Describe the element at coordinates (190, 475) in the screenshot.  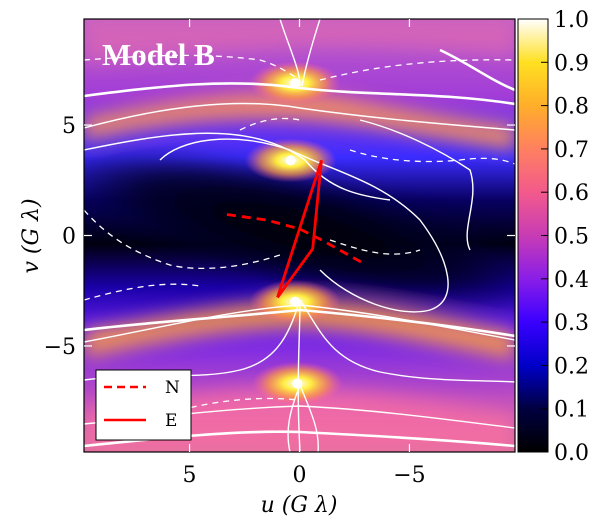
I see `x-tick-label: 5` at that location.